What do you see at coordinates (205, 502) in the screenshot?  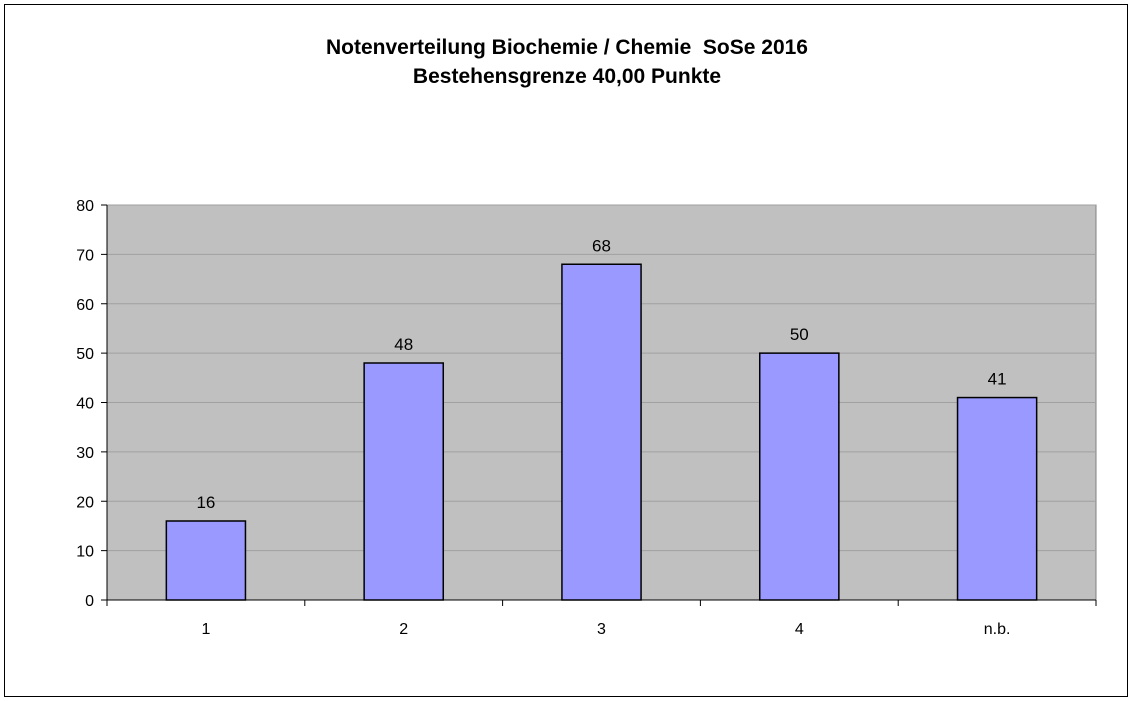 I see `data-label: 16` at bounding box center [205, 502].